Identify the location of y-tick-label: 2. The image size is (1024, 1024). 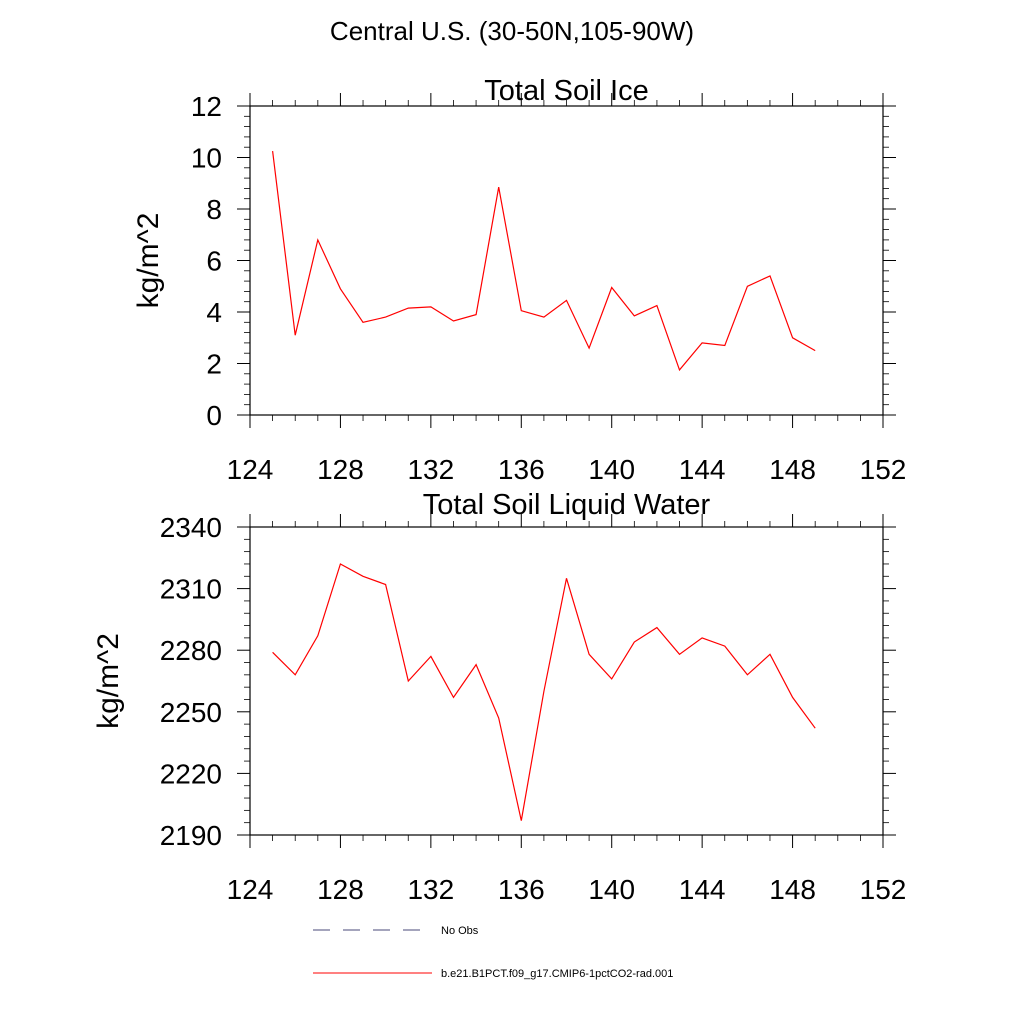
(214, 364).